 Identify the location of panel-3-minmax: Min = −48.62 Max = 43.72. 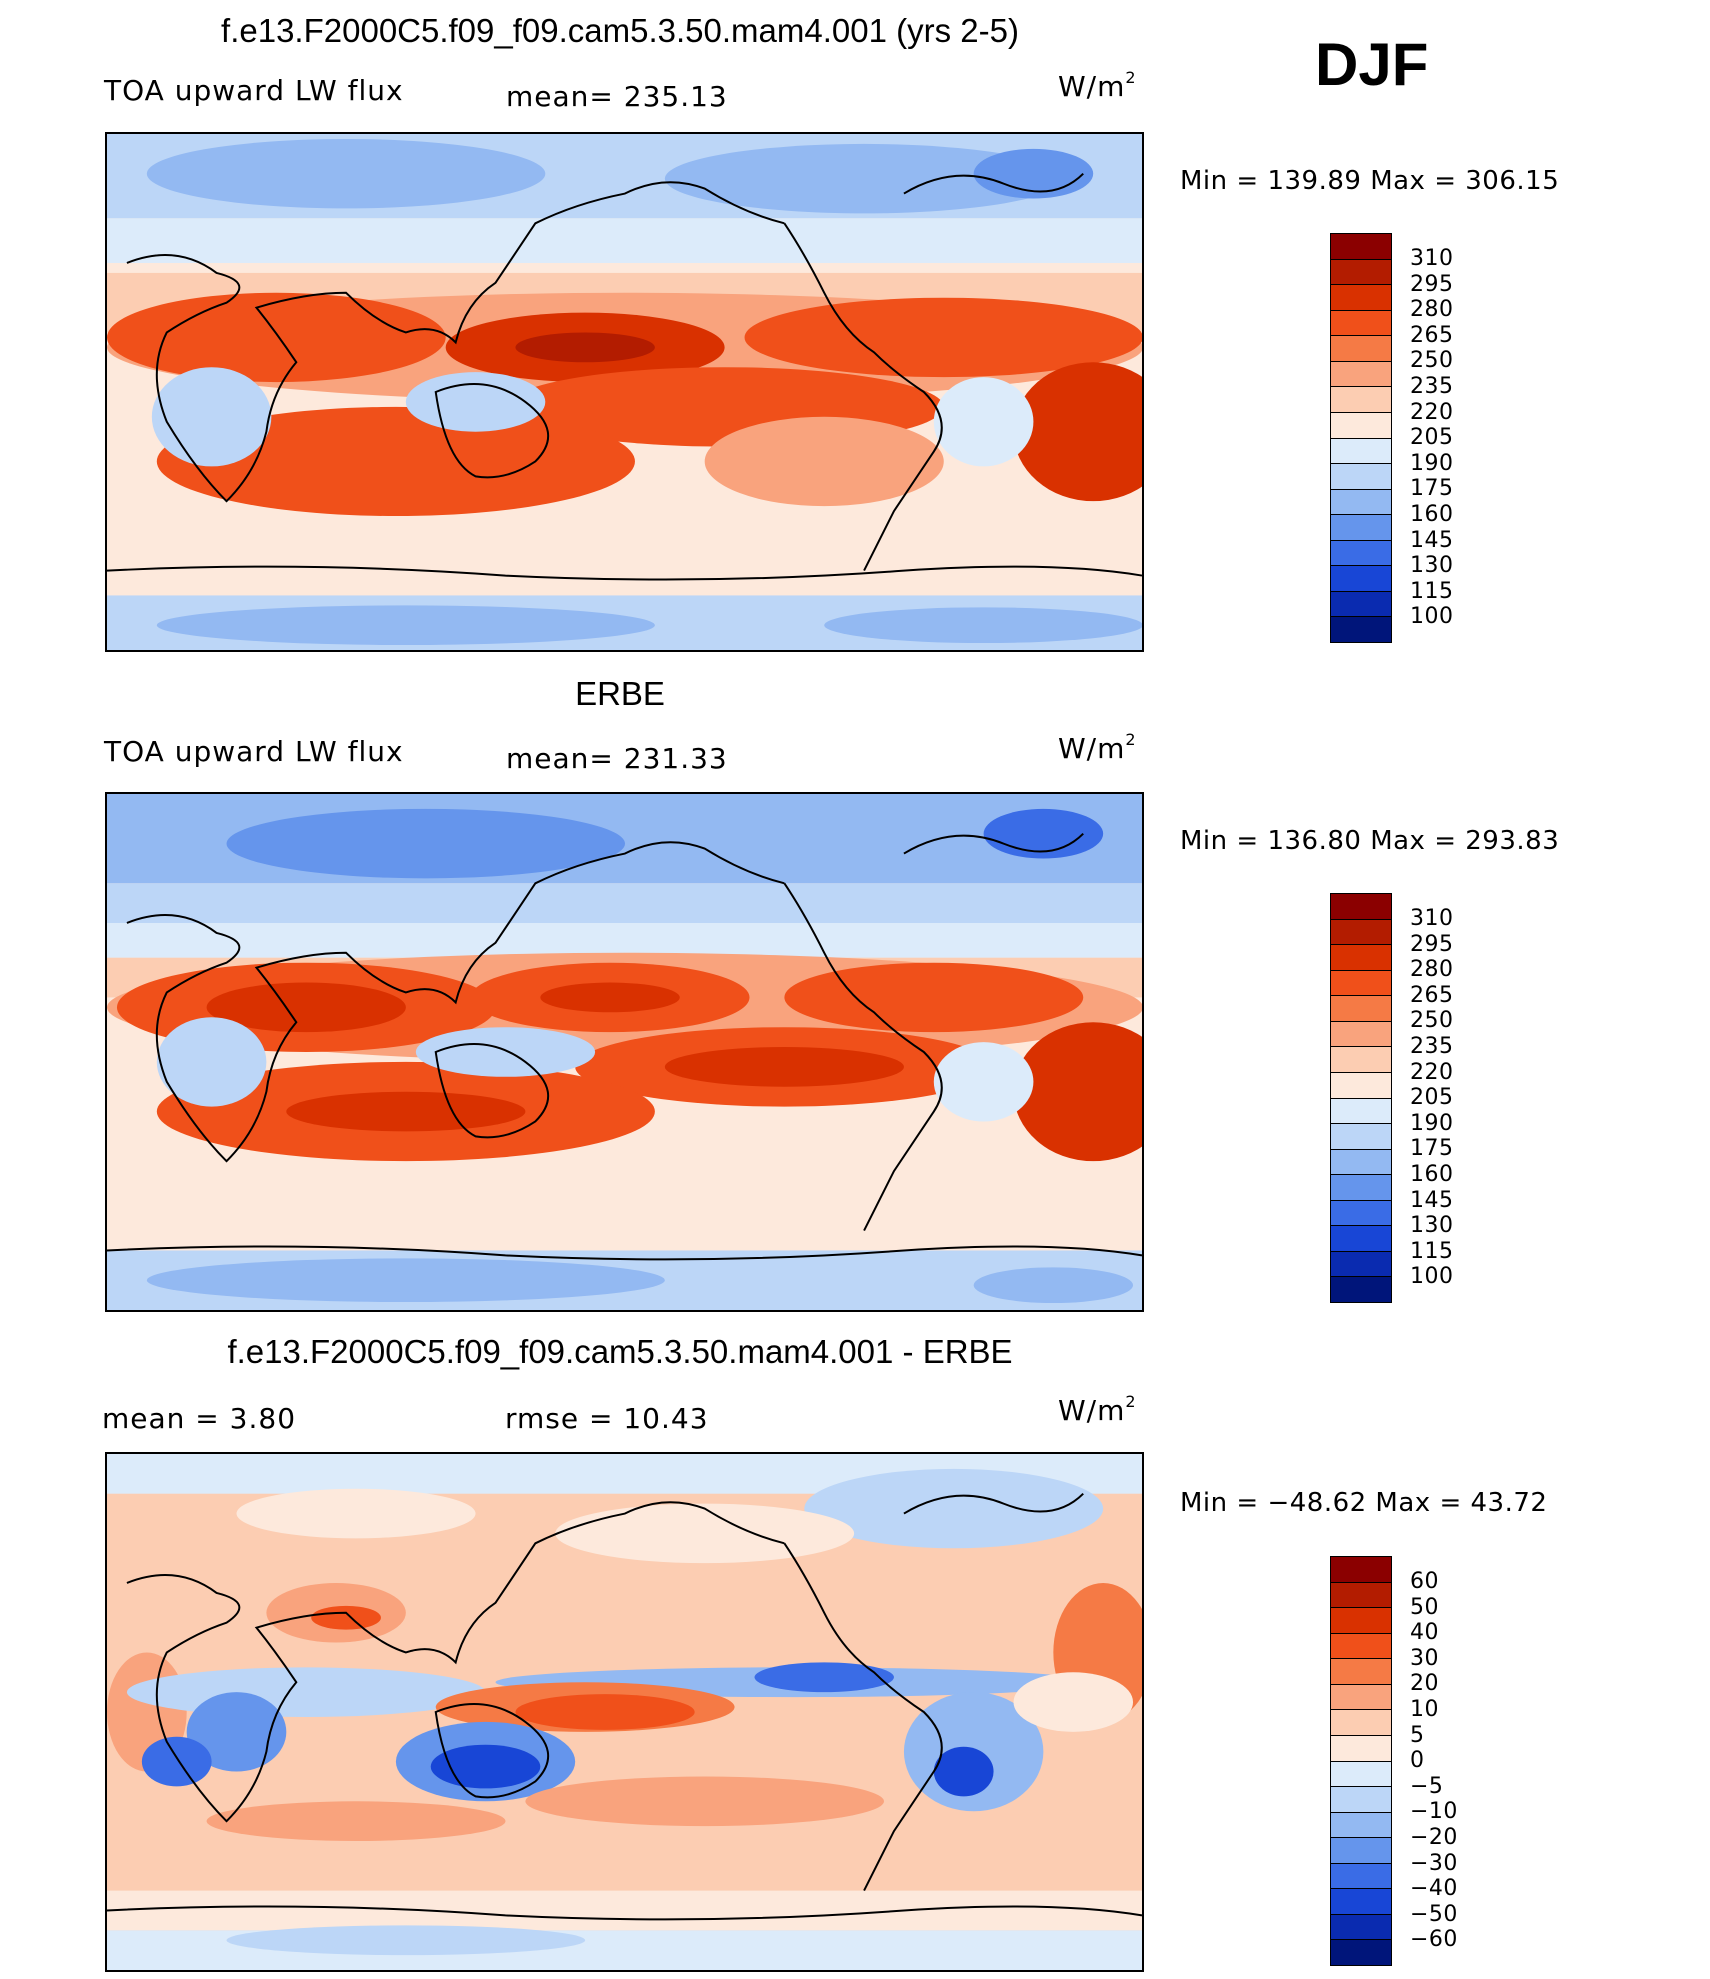
(1364, 1503).